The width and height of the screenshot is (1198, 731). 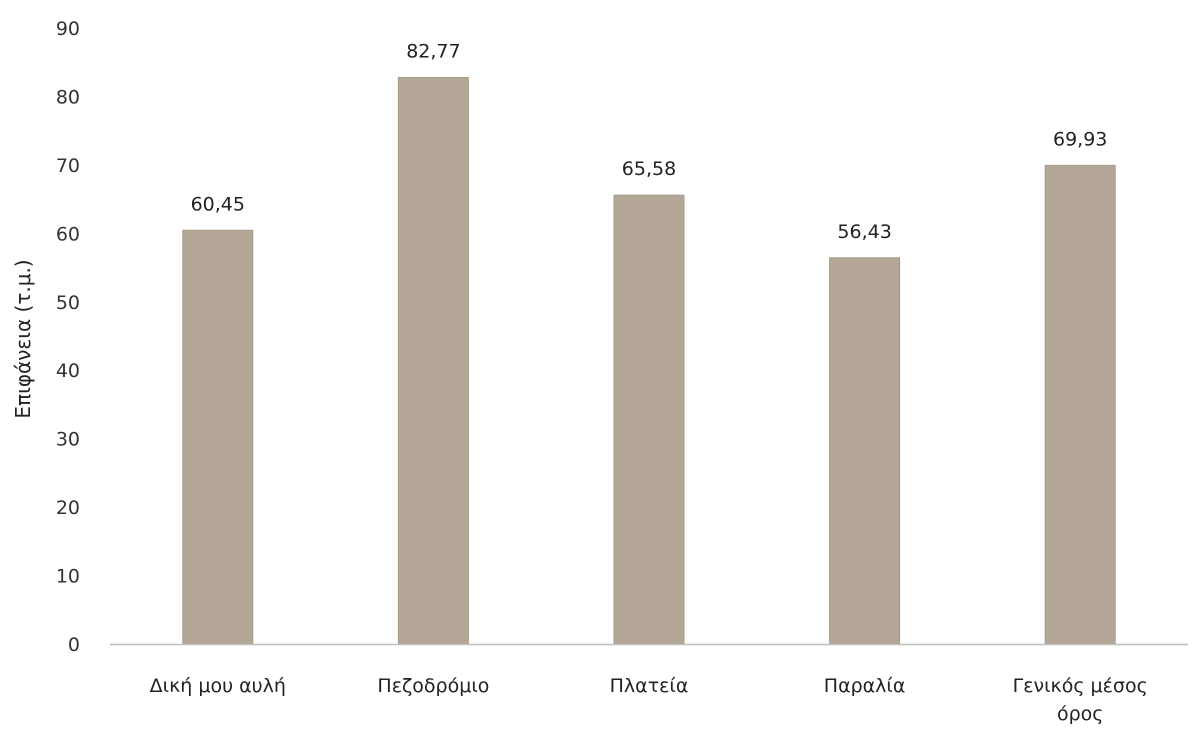 I want to click on bar-value-label: 82,77, so click(x=433, y=51).